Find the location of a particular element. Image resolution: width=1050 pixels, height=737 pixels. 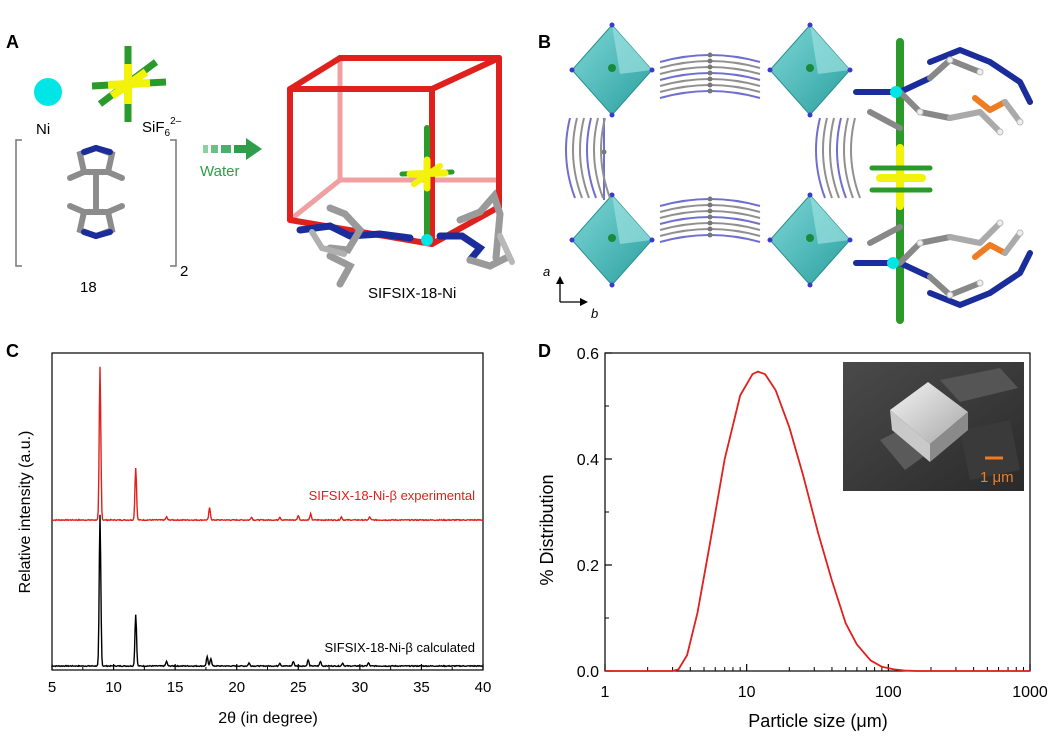

reaction-arrow-icon is located at coordinates (232, 149).